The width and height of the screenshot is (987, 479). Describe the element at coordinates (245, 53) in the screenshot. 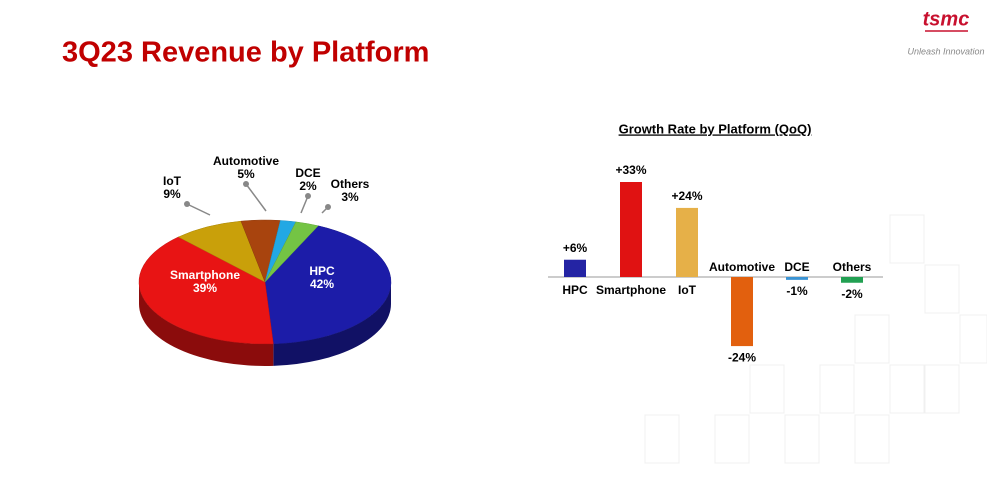

I see `slide-title: 3Q23 Revenue by Platform` at that location.